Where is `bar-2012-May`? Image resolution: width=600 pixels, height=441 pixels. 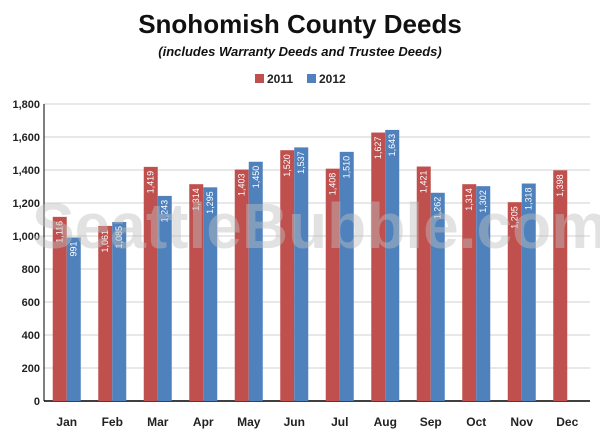 bar-2012-May is located at coordinates (255, 281).